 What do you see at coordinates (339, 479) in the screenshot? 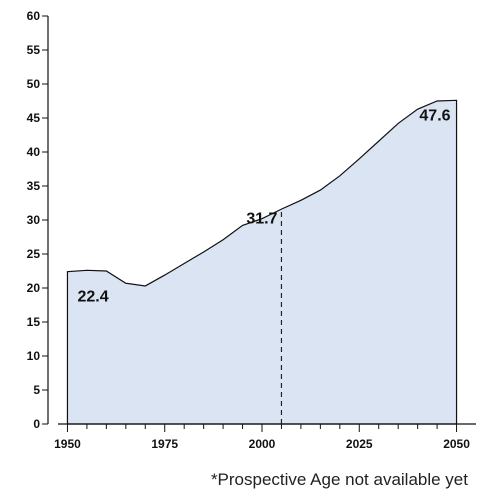
I see `footnote: *Prospective Age not available yet` at bounding box center [339, 479].